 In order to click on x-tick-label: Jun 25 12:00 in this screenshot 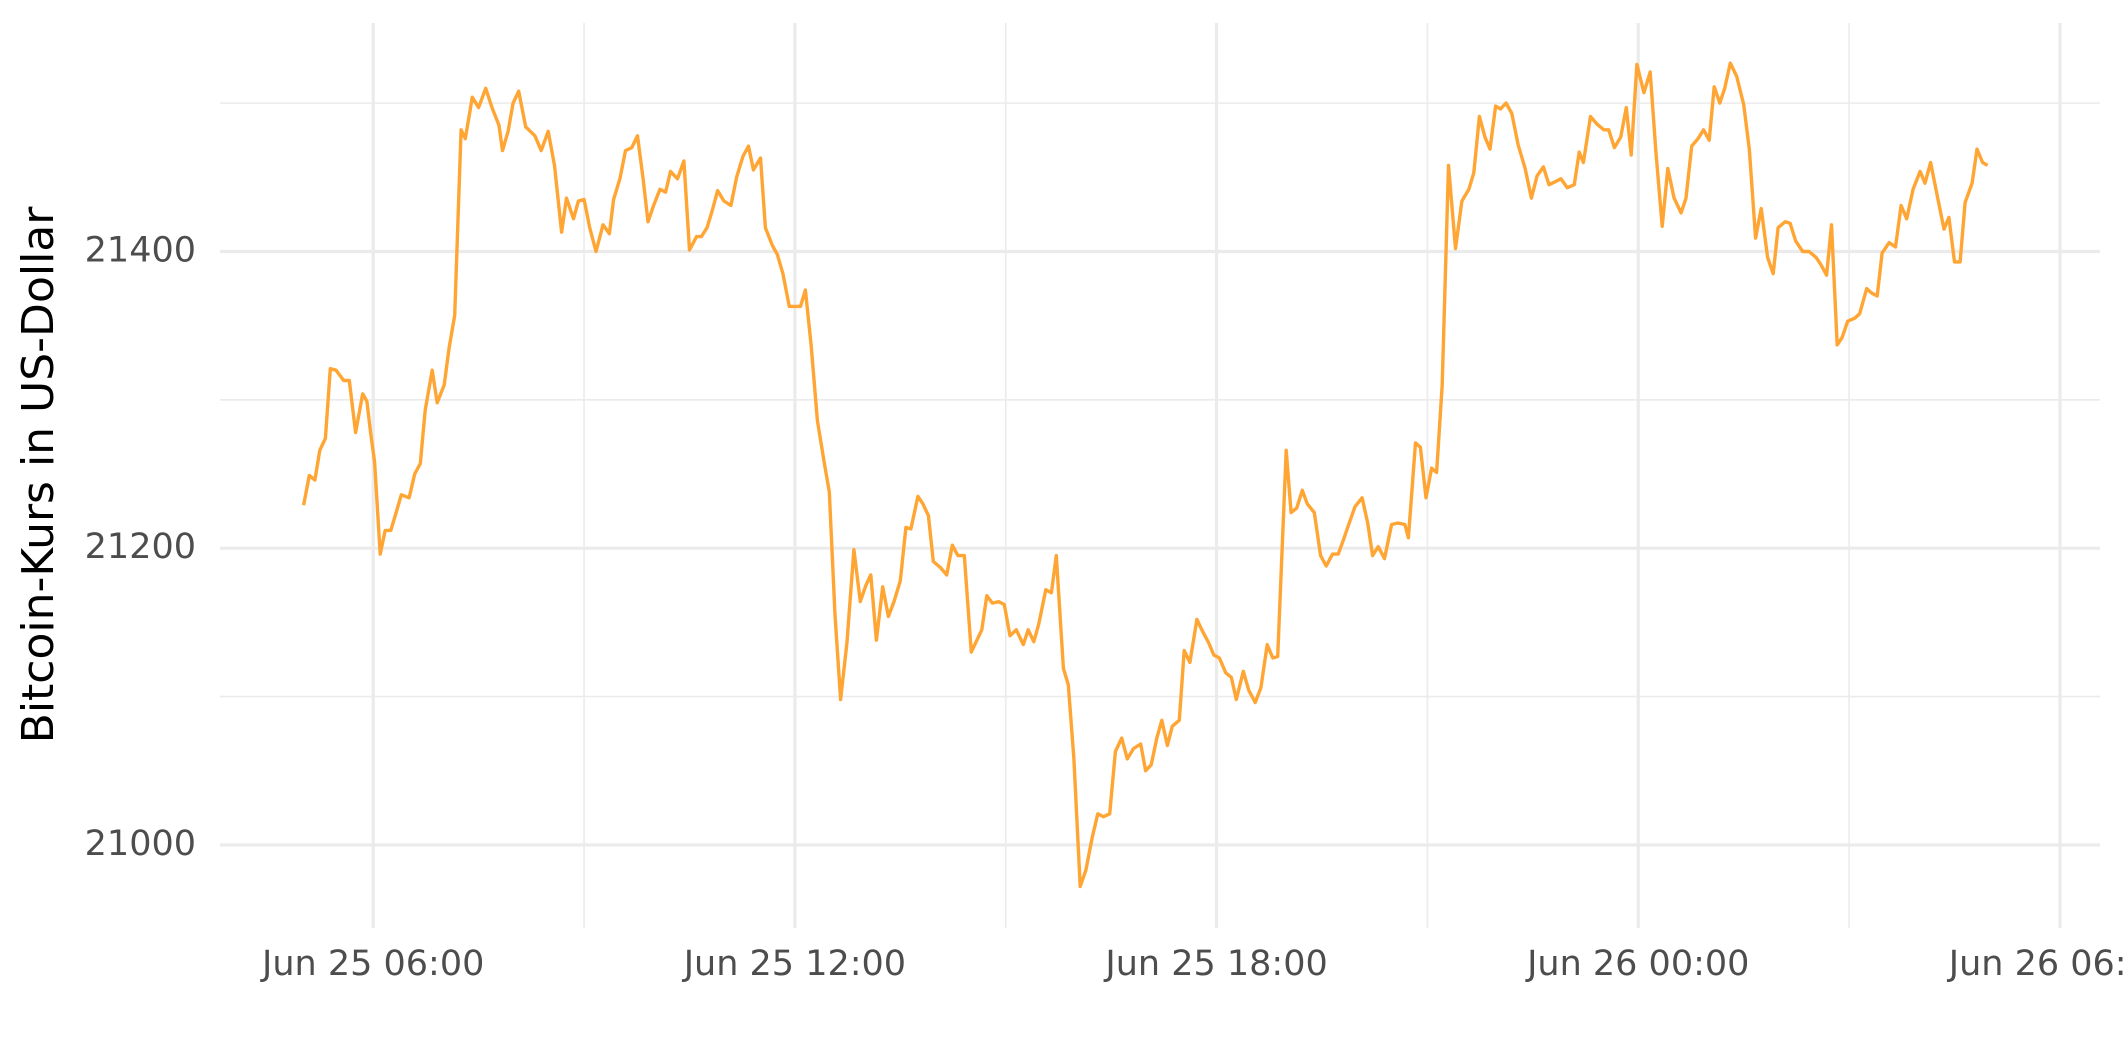, I will do `click(794, 964)`.